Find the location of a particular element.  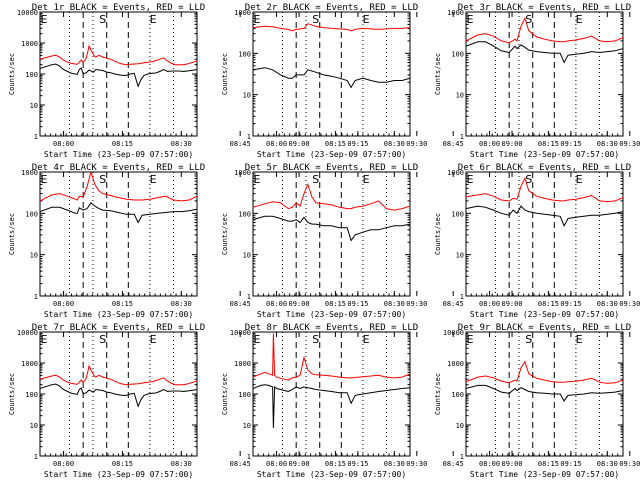

panel-title: Det 1r BLACK = Events, RED = LLD is located at coordinates (118, 8).